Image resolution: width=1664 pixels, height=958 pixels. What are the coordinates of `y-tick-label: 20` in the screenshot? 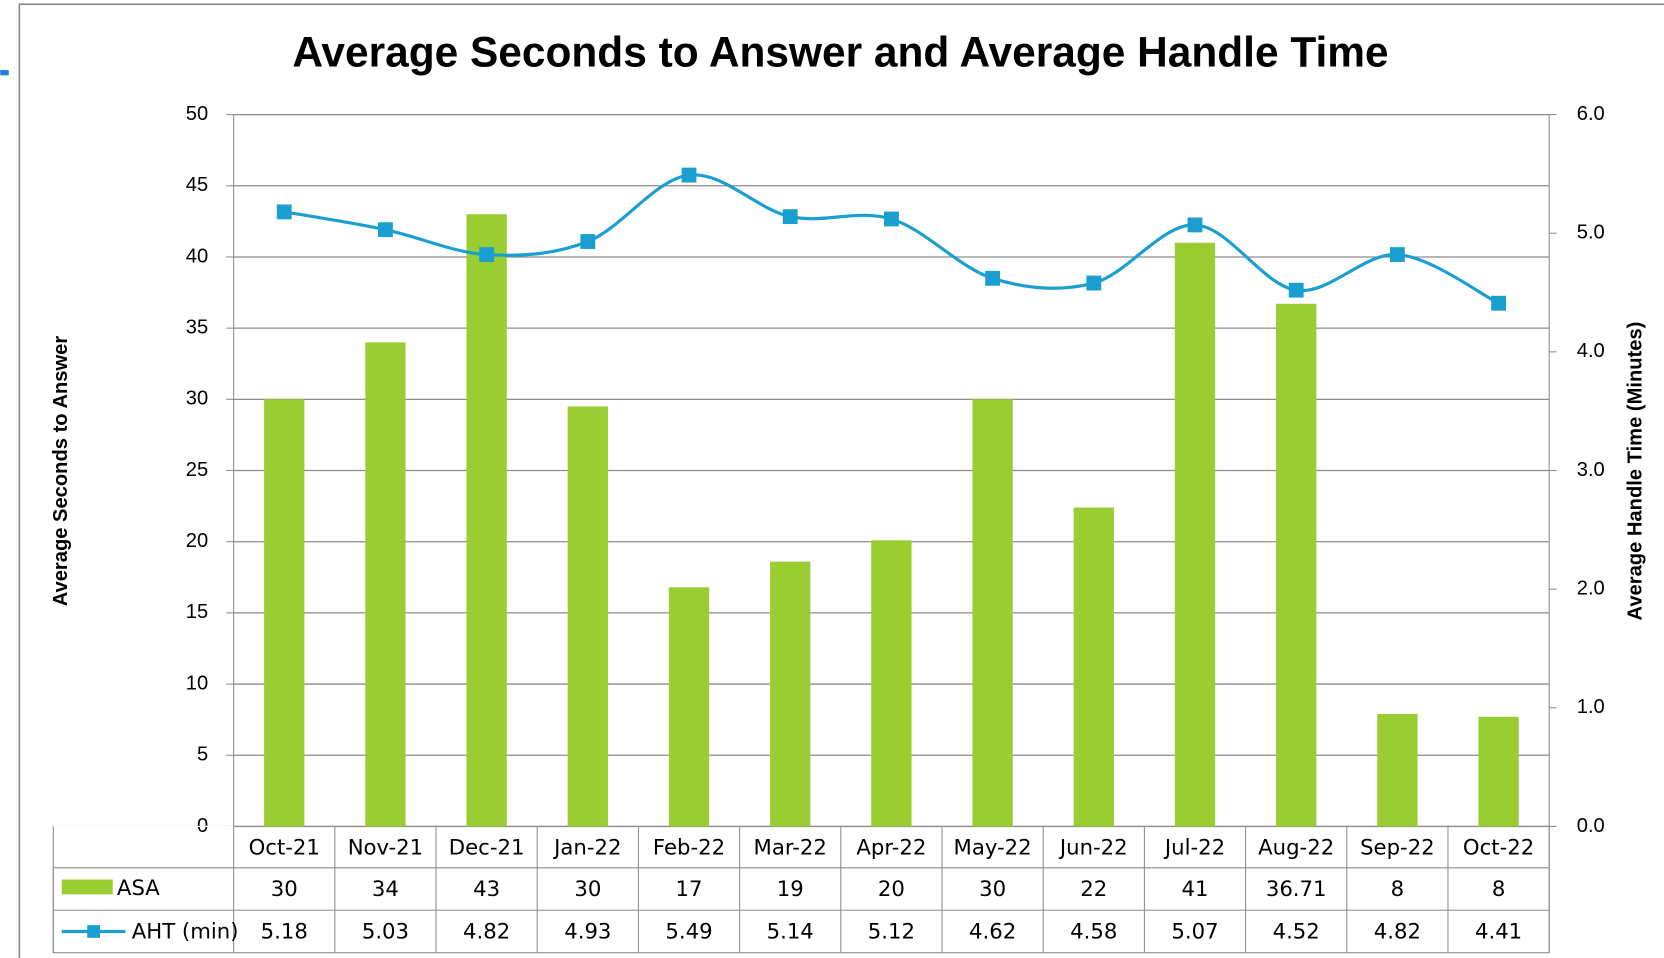 It's located at (197, 541).